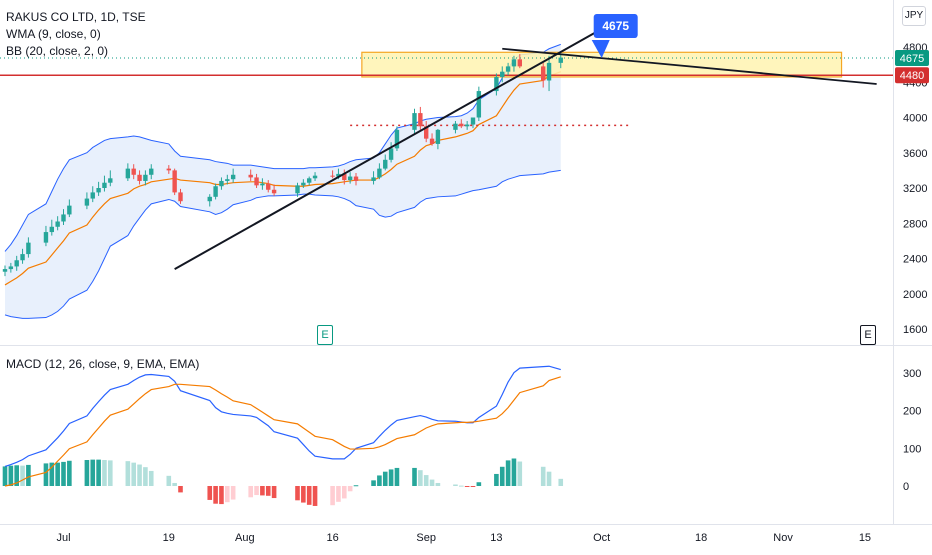 The image size is (932, 555). What do you see at coordinates (245, 538) in the screenshot?
I see `time-tick-label: Aug` at bounding box center [245, 538].